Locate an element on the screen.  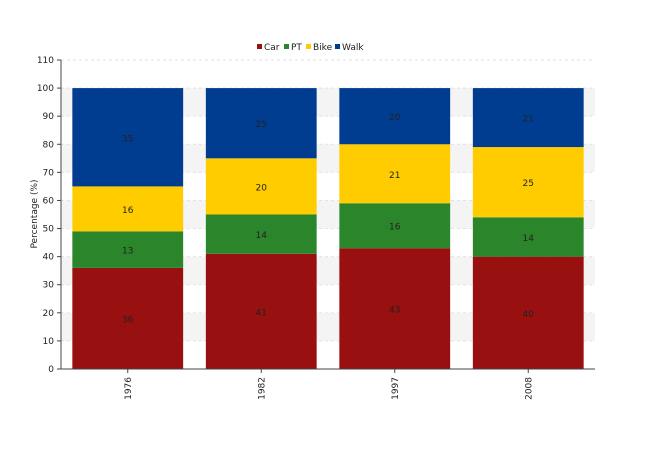
x-tick-label: 1997 is located at coordinates (396, 388).